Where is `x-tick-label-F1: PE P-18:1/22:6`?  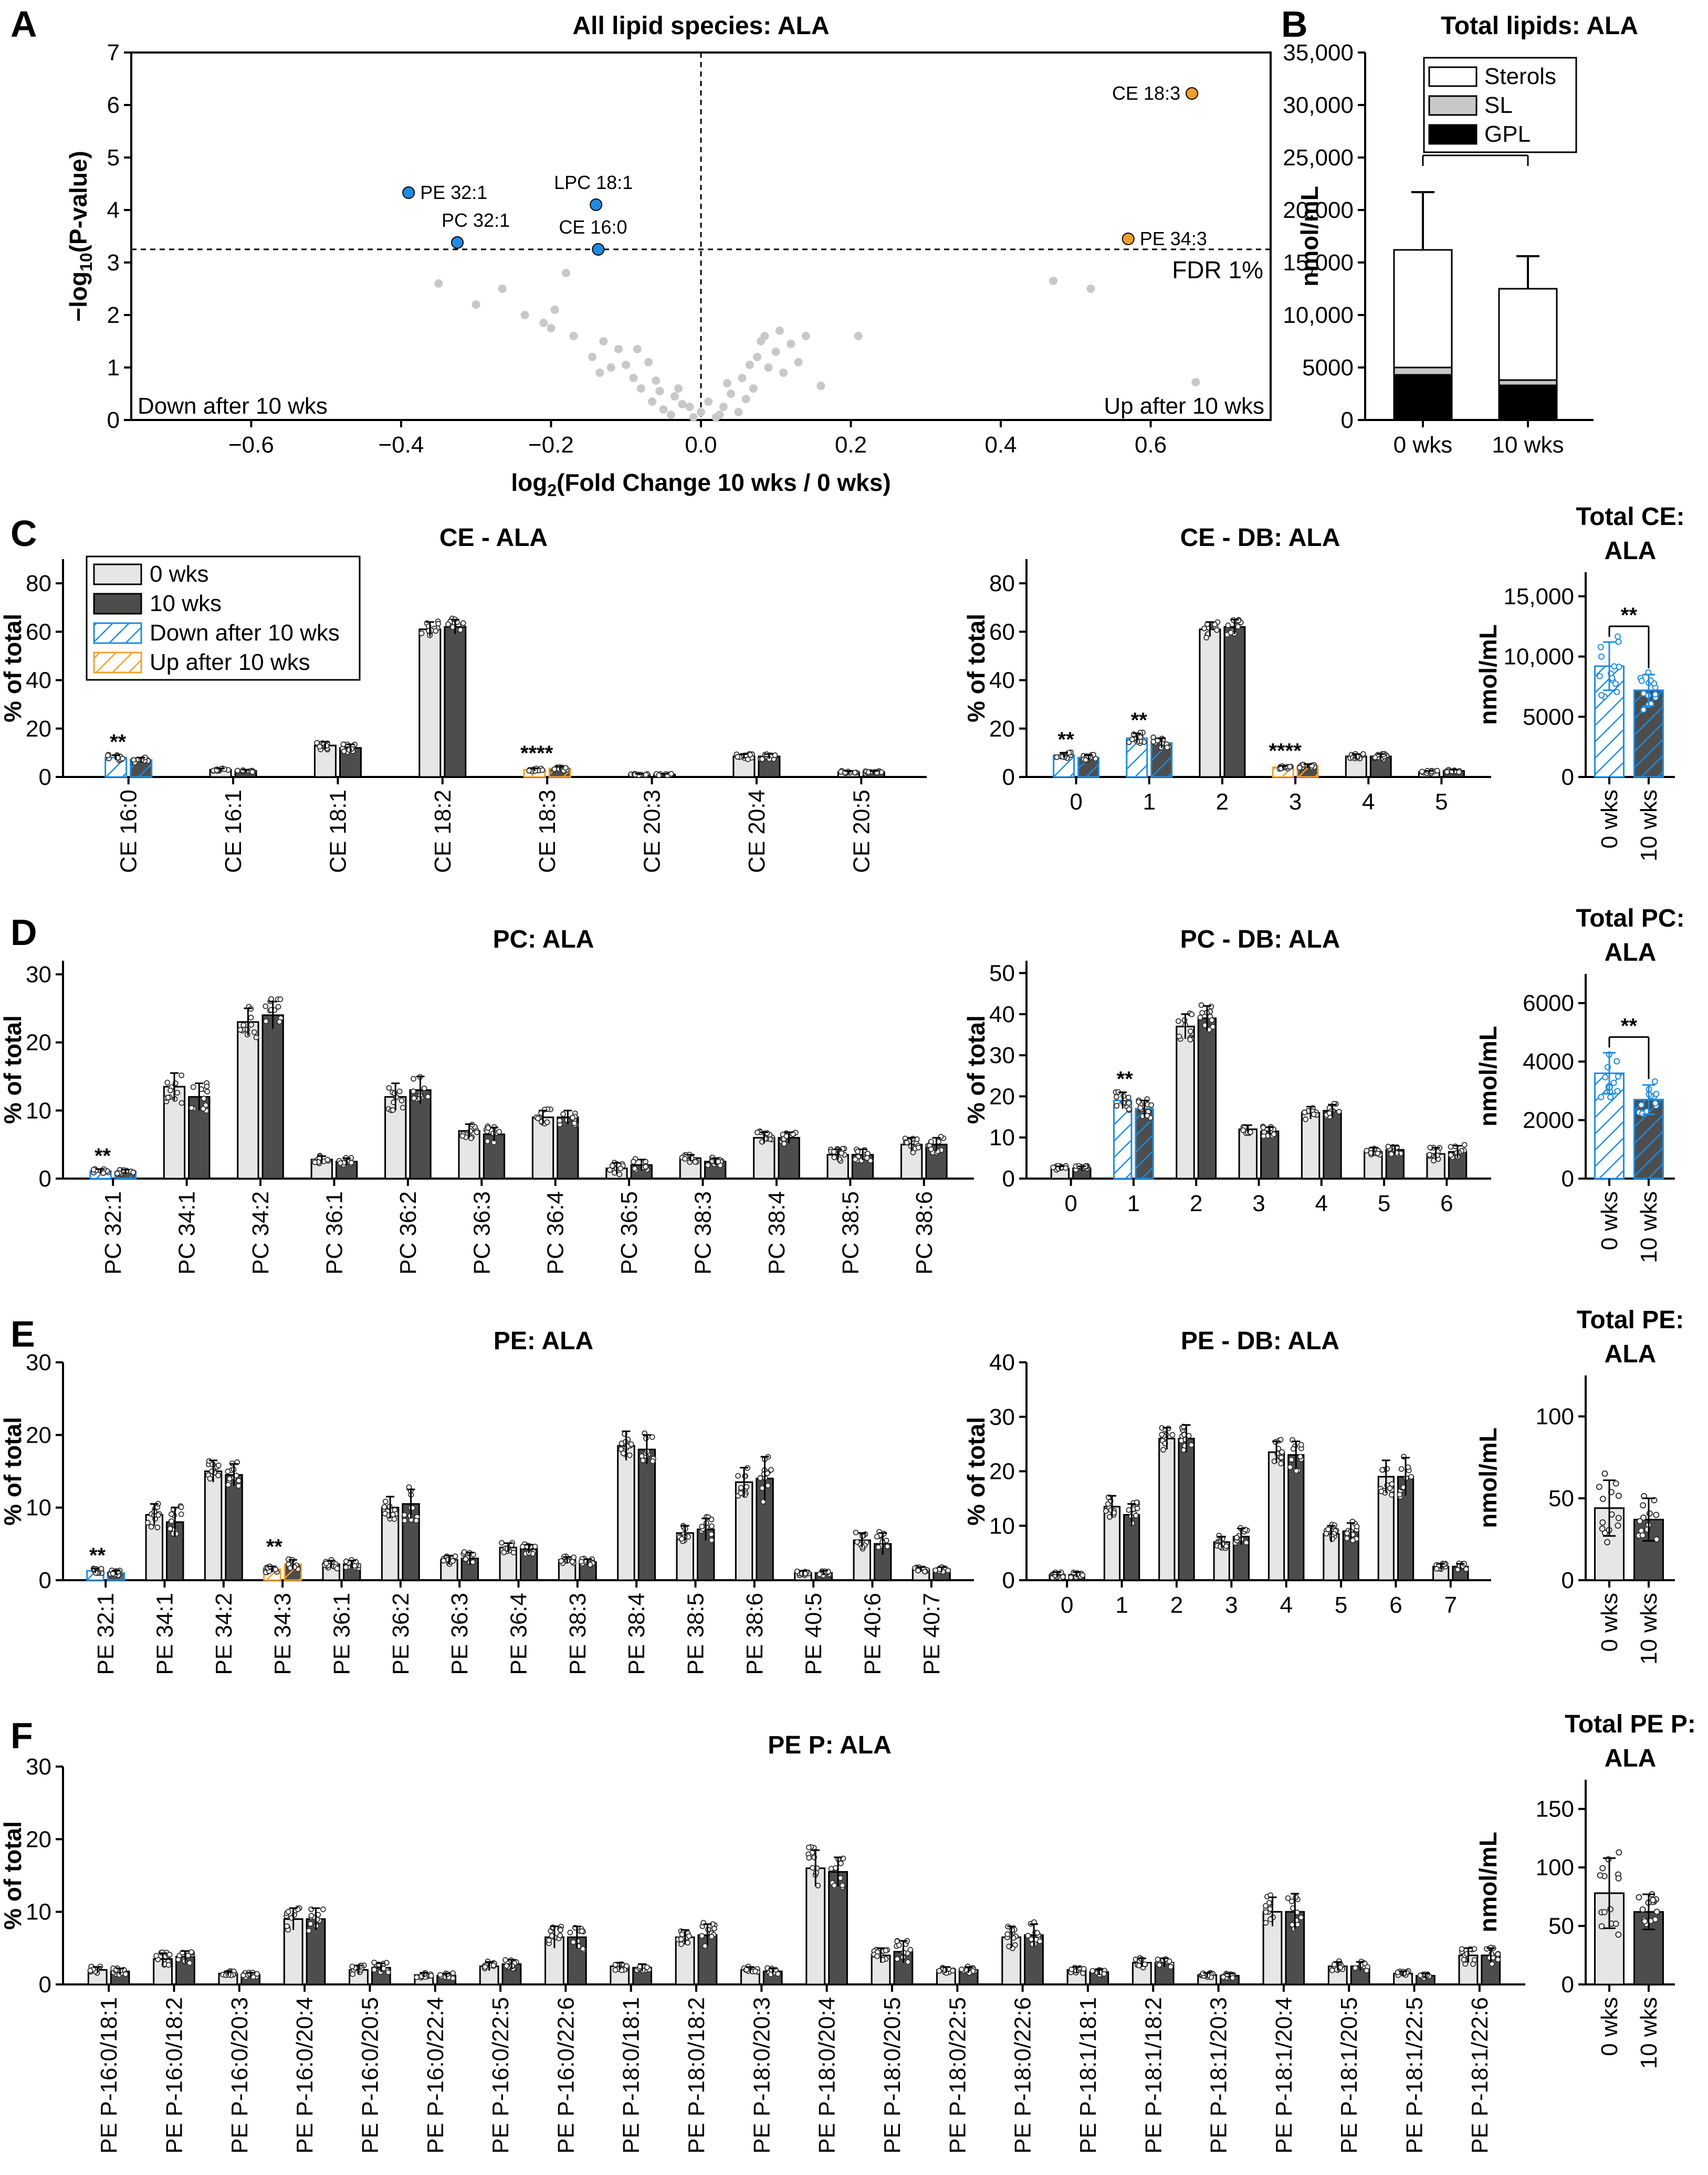
x-tick-label-F1: PE P-18:1/22:6 is located at coordinates (1480, 2075).